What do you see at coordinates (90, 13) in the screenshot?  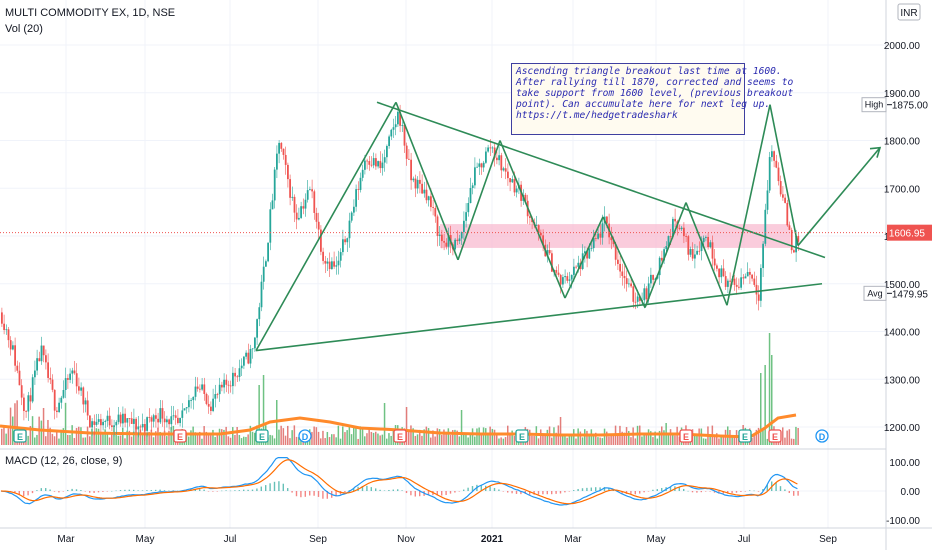 I see `symbol-title: MULTI COMMODITY EX, 1D, NSE` at bounding box center [90, 13].